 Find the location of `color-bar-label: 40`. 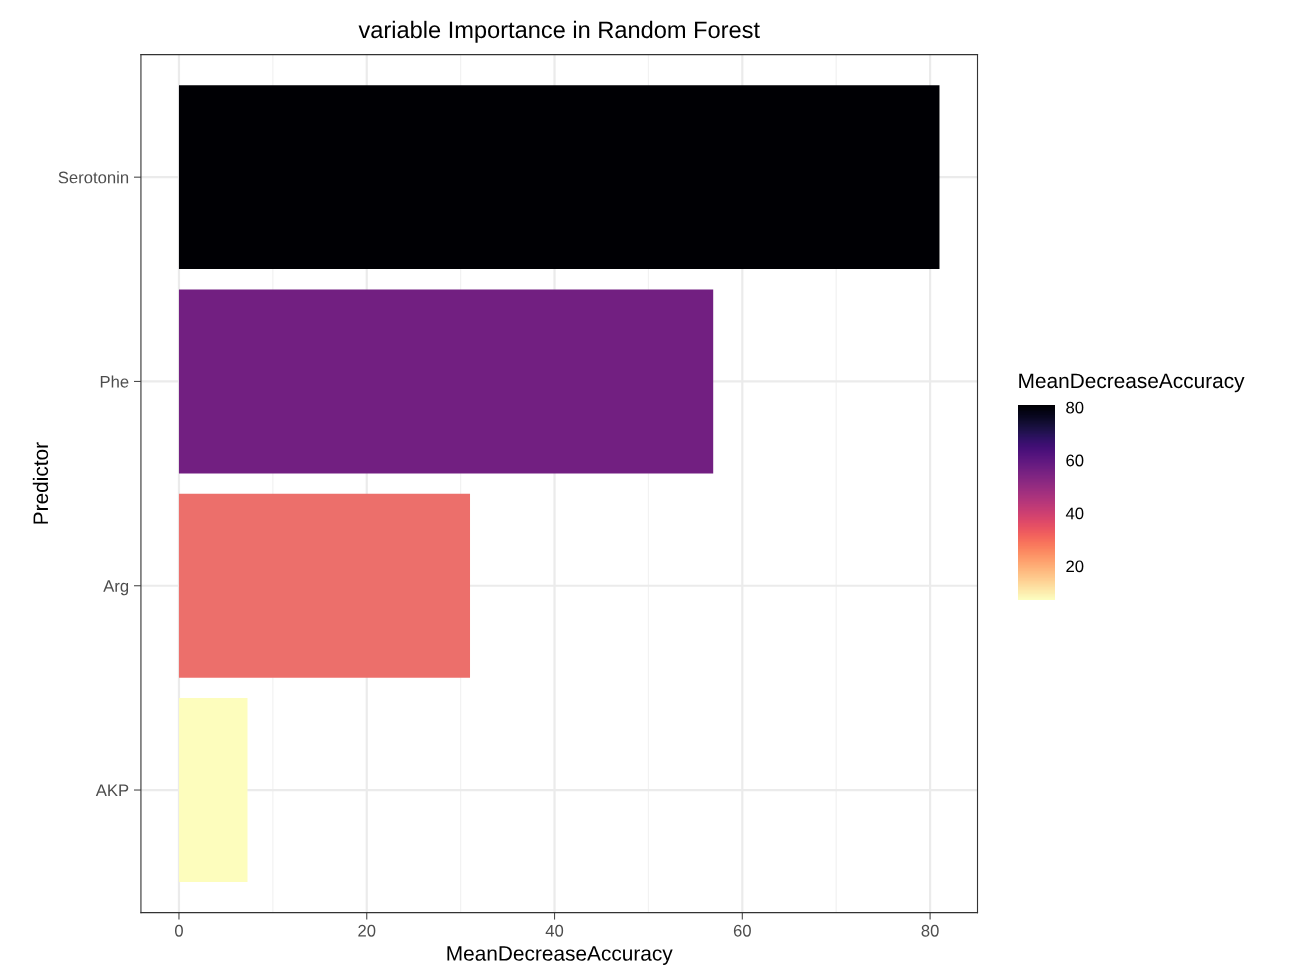

color-bar-label: 40 is located at coordinates (1074, 513).